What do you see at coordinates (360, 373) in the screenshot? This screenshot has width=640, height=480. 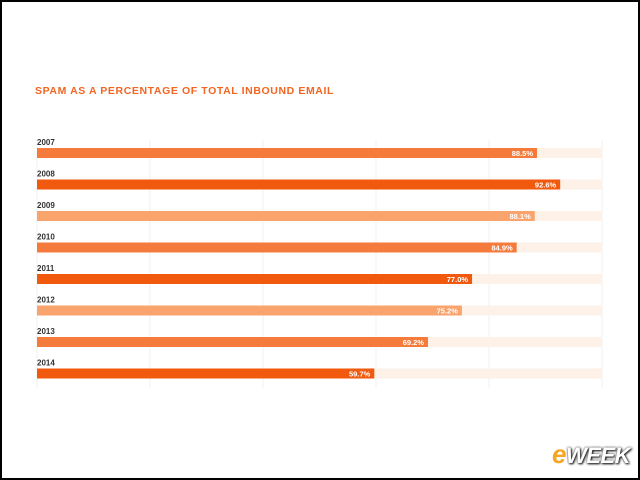 I see `value-label: 59.7%` at bounding box center [360, 373].